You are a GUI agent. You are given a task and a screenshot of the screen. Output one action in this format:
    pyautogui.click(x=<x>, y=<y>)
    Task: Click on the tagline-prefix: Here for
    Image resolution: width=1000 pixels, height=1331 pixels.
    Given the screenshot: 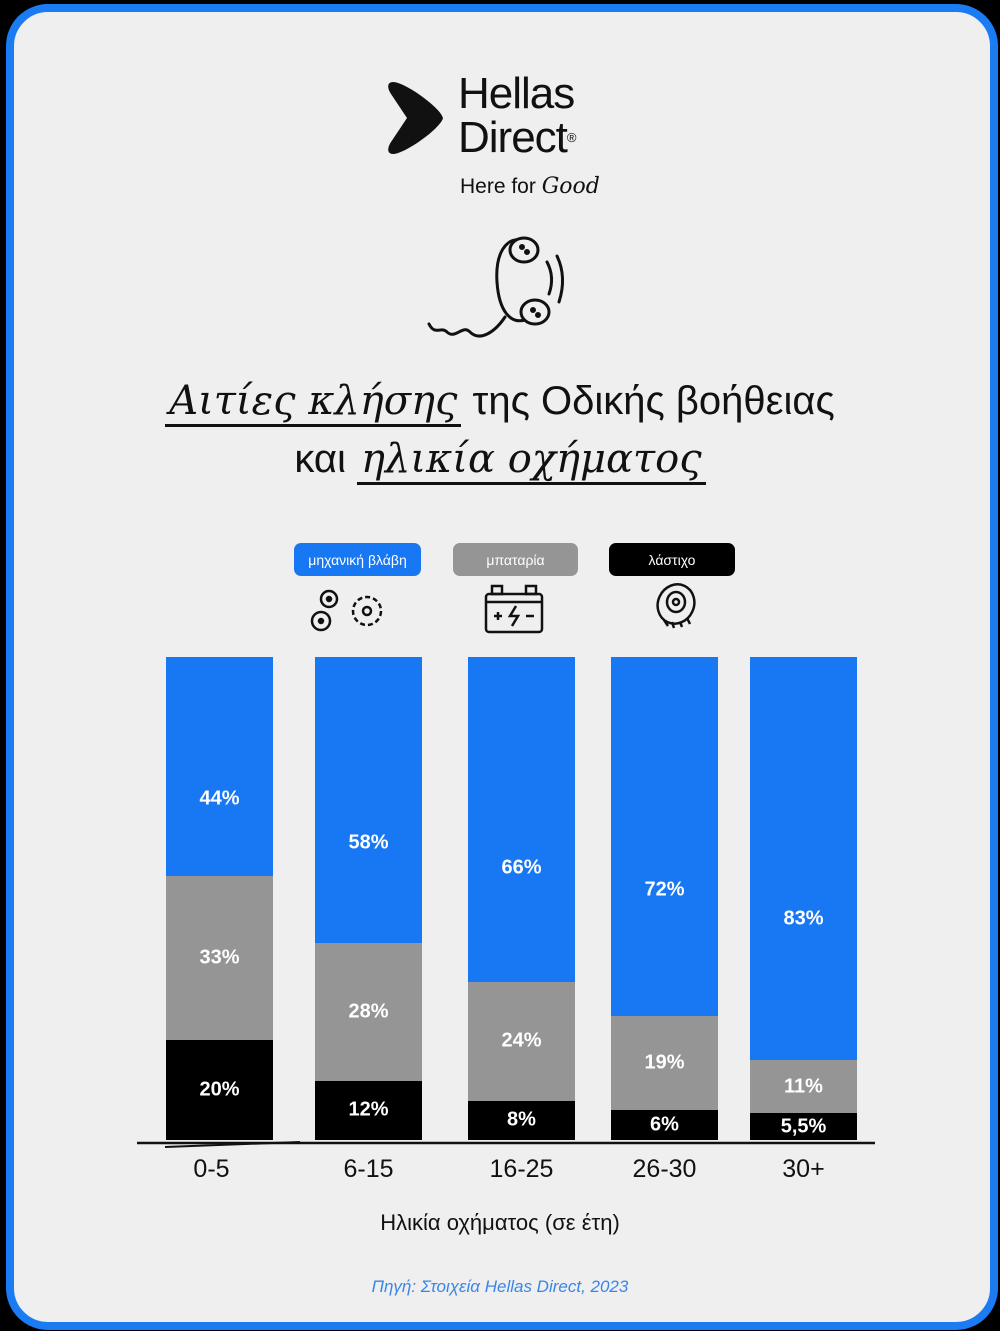 What is the action you would take?
    pyautogui.click(x=498, y=186)
    